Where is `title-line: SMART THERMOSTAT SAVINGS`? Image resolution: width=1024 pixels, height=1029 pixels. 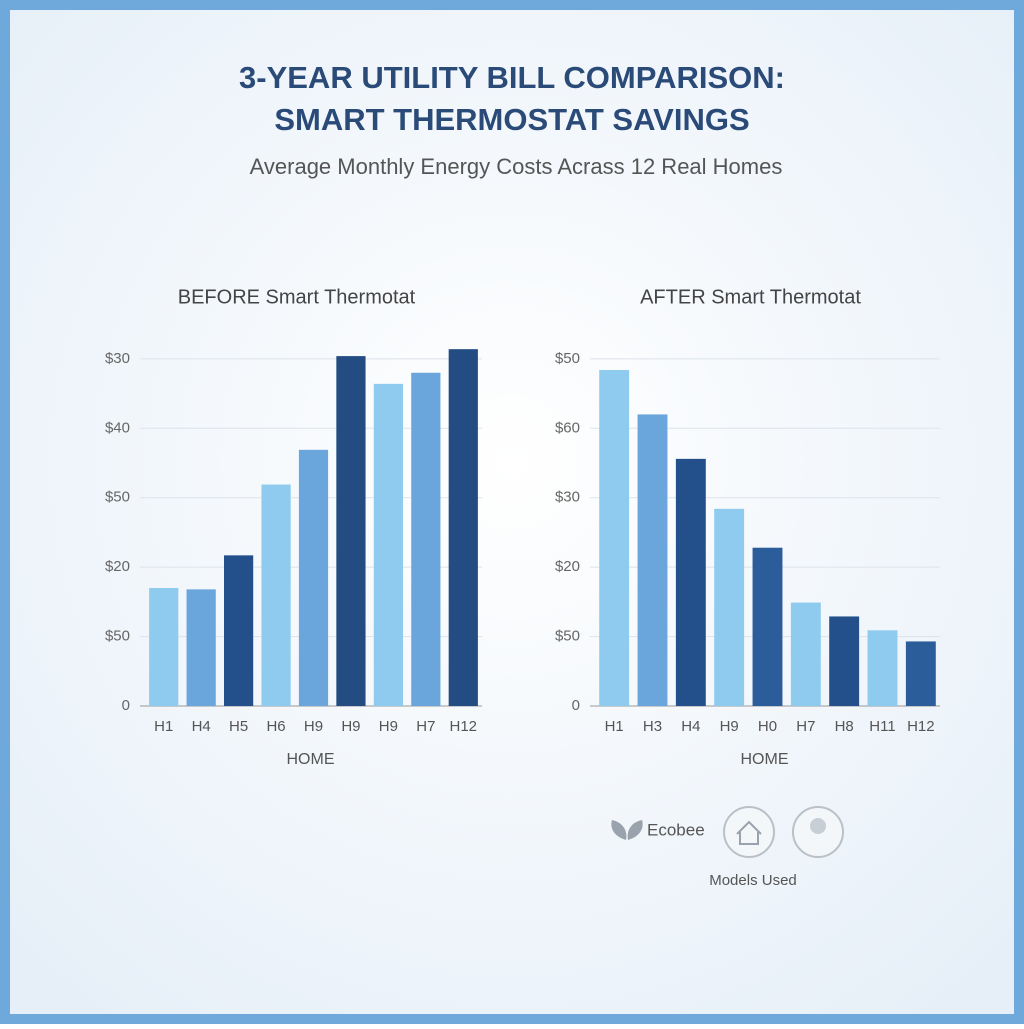 title-line: SMART THERMOSTAT SAVINGS is located at coordinates (511, 119).